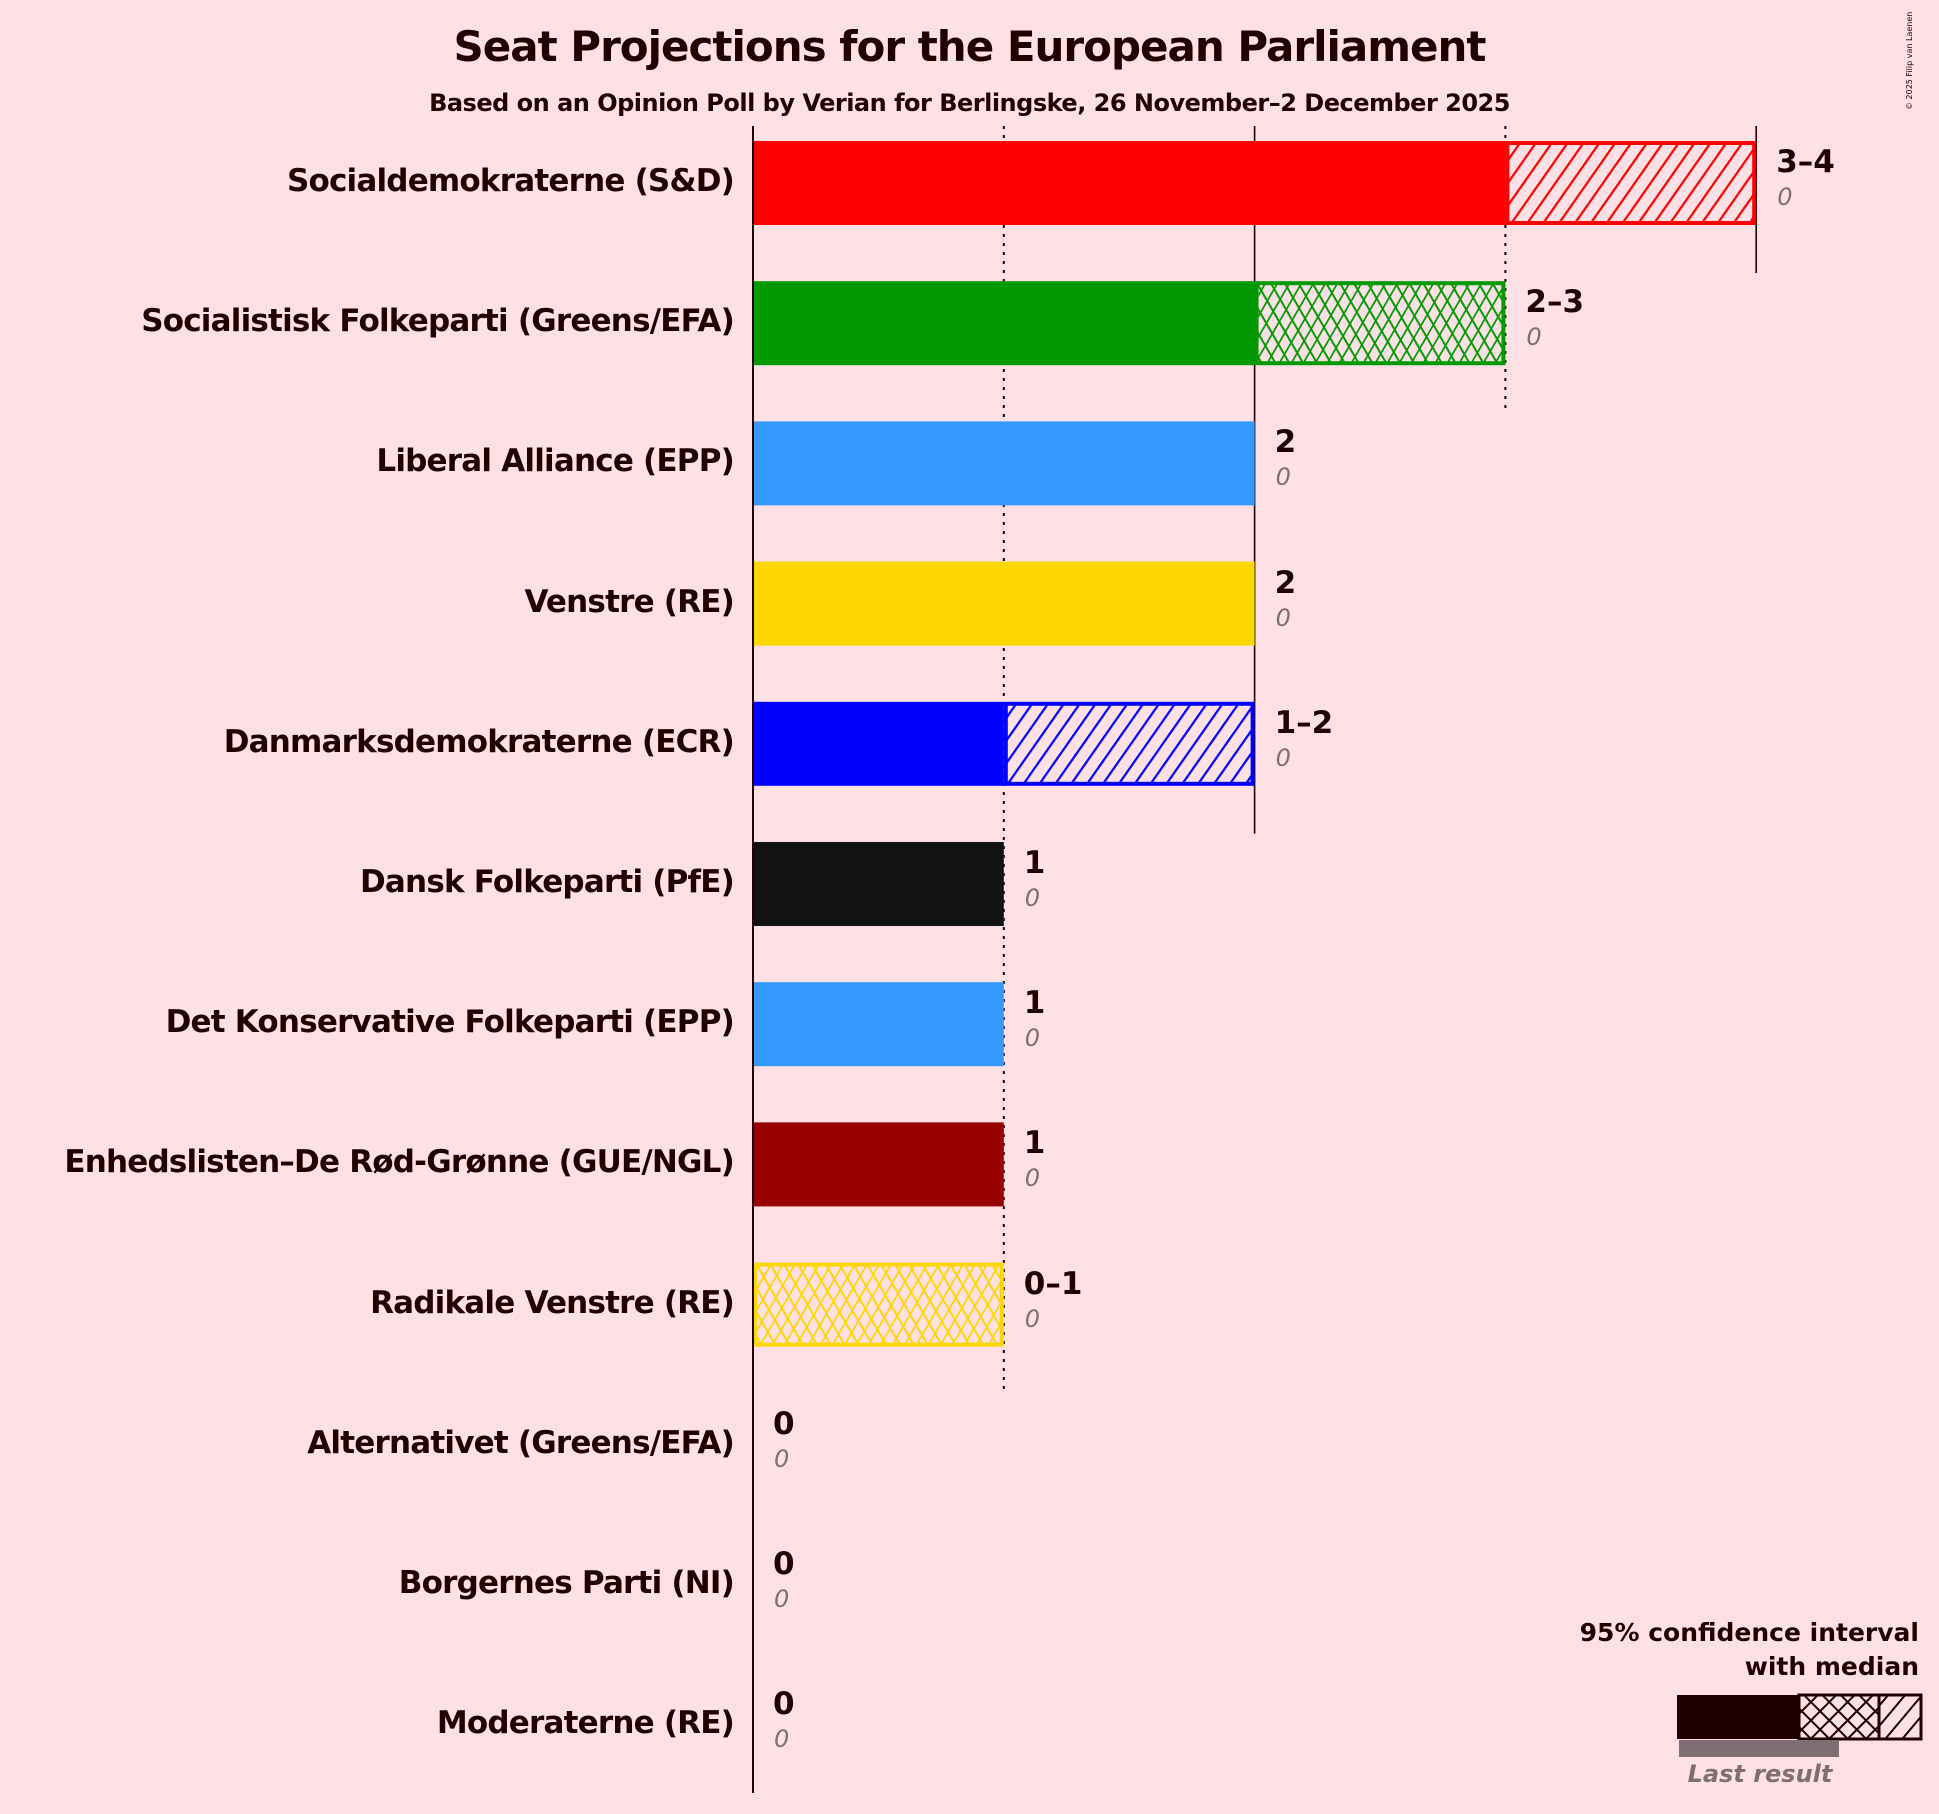  What do you see at coordinates (629, 601) in the screenshot?
I see `party-label: Venstre (RE)` at bounding box center [629, 601].